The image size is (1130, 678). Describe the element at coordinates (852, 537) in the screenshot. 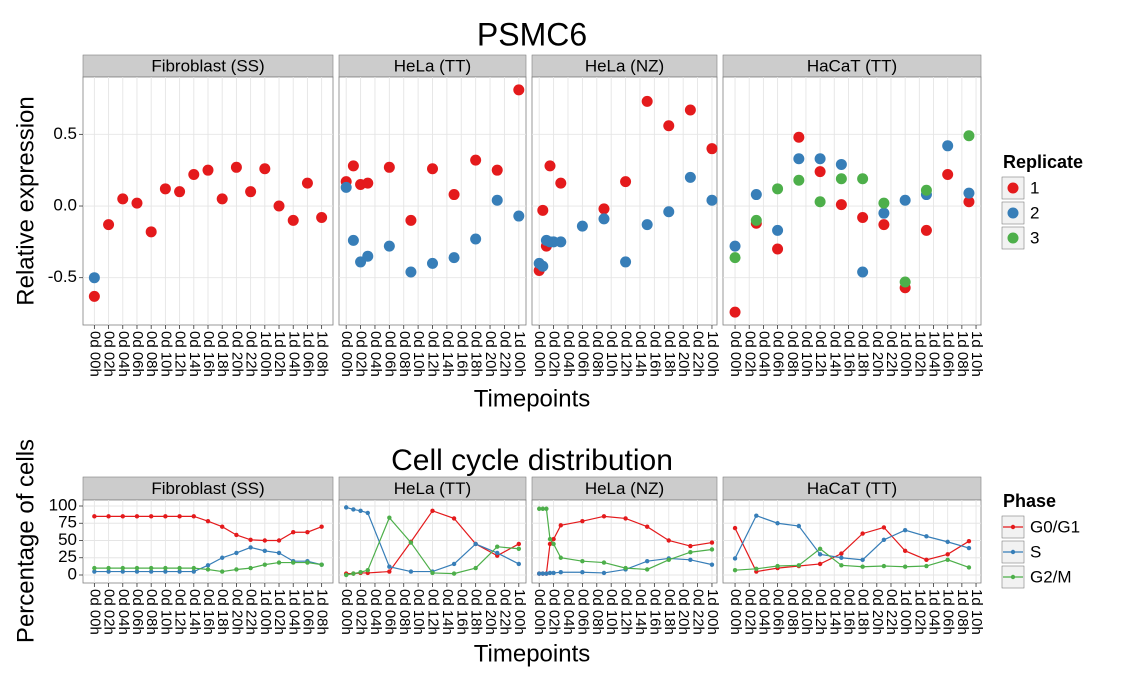

I see `series-line` at that location.